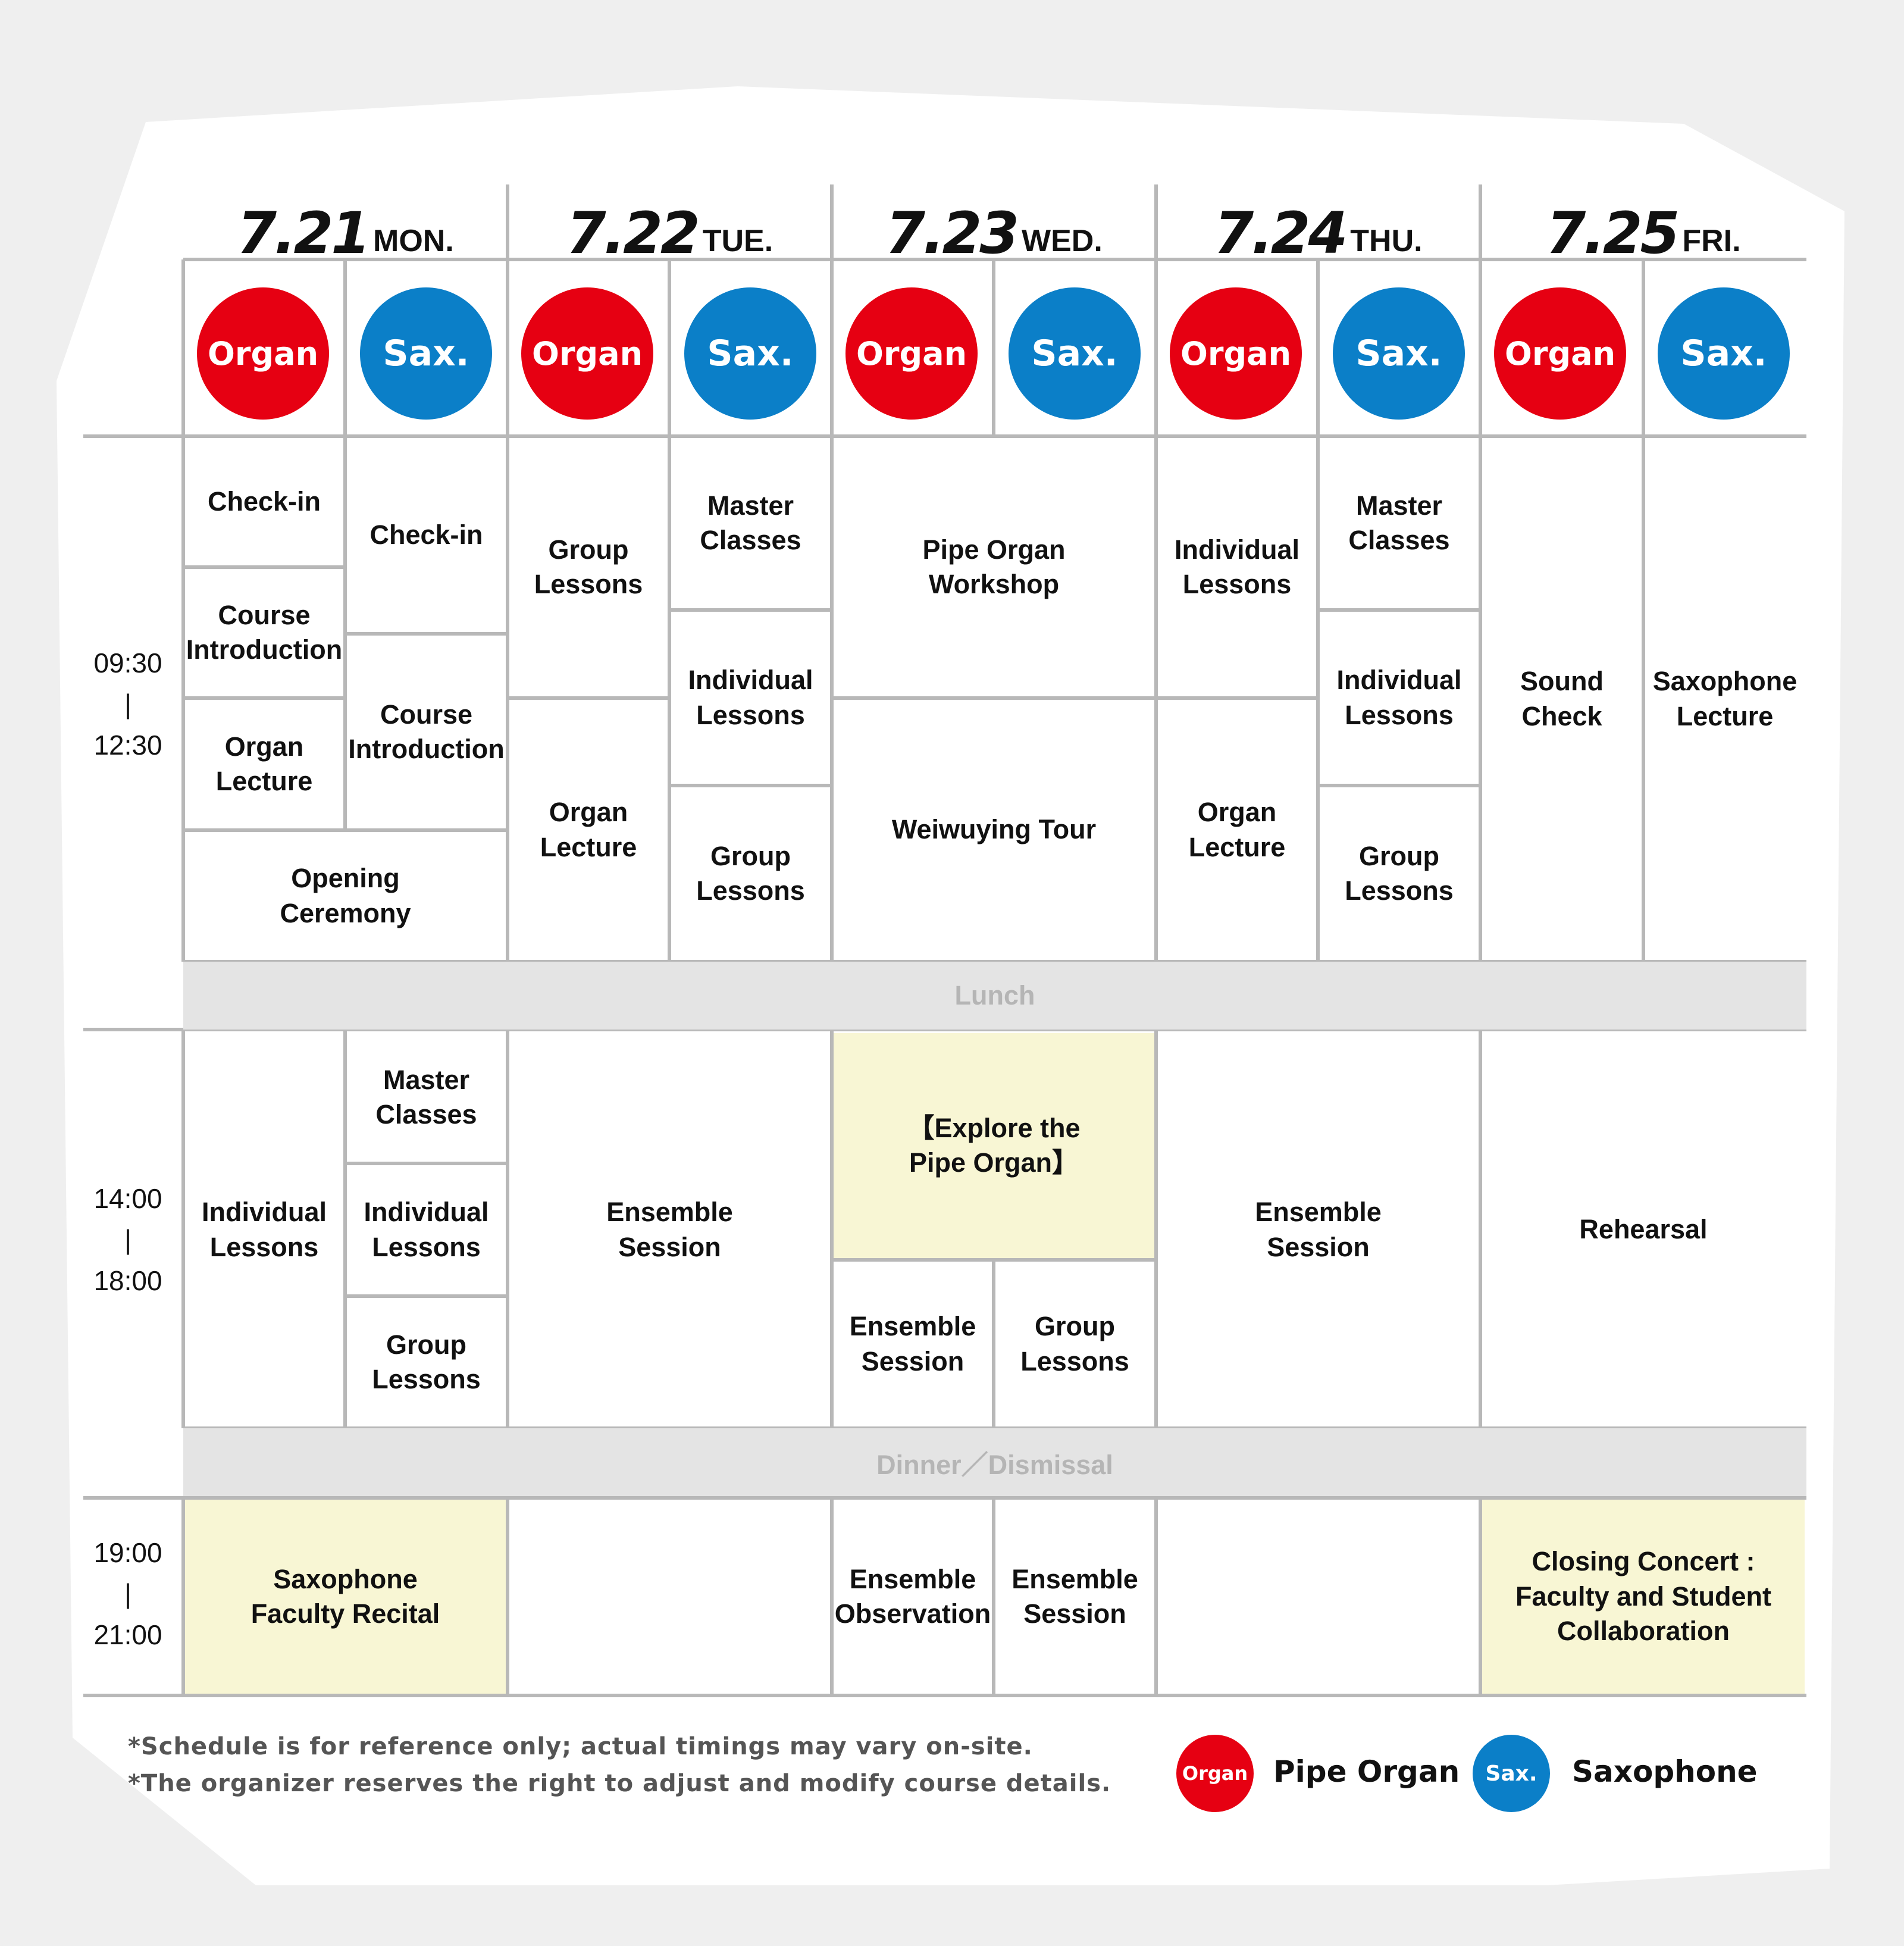  I want to click on date-number: 7.23, so click(952, 233).